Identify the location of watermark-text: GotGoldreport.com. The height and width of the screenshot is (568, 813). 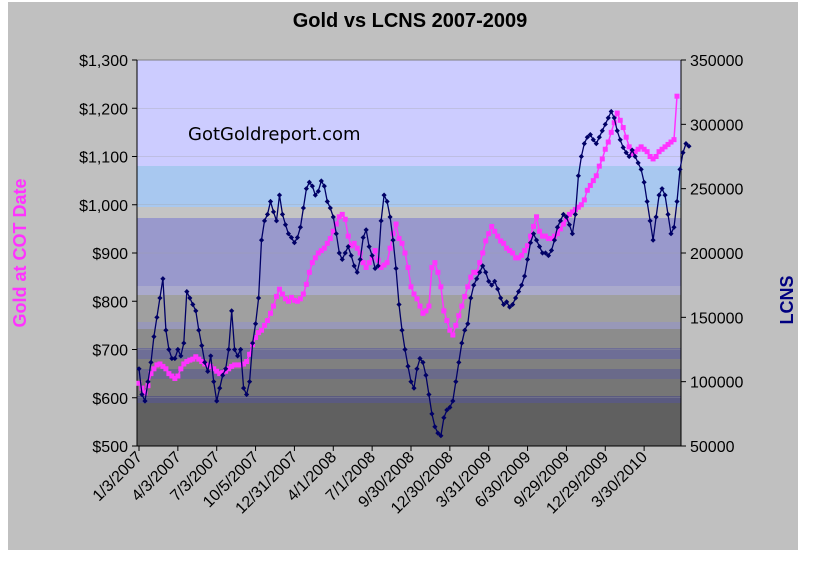
(274, 134).